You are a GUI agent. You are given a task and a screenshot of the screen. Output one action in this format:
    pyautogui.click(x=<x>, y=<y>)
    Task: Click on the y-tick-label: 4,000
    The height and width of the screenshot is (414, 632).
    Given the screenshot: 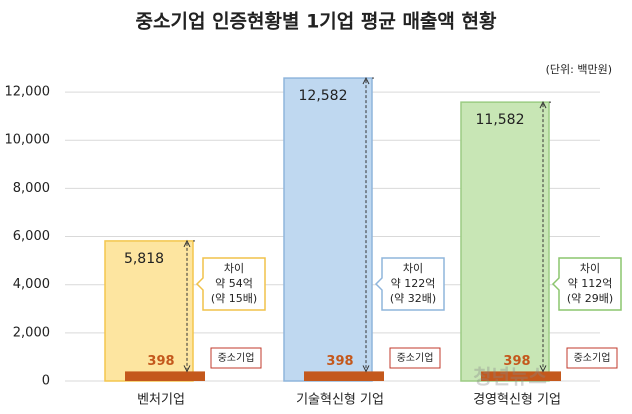 What is the action you would take?
    pyautogui.click(x=31, y=284)
    